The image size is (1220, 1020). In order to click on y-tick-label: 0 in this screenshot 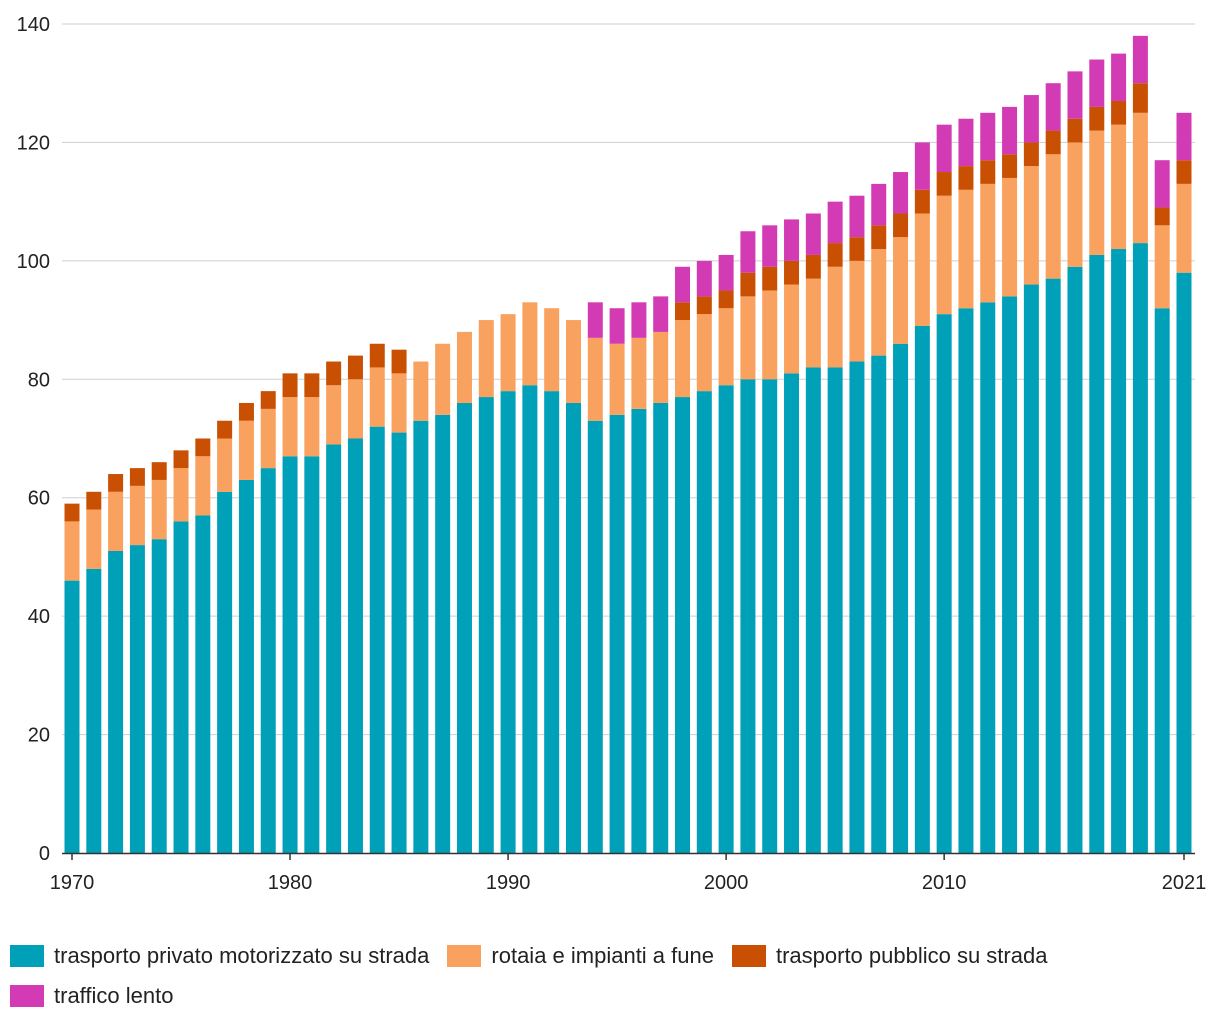, I will do `click(44, 854)`.